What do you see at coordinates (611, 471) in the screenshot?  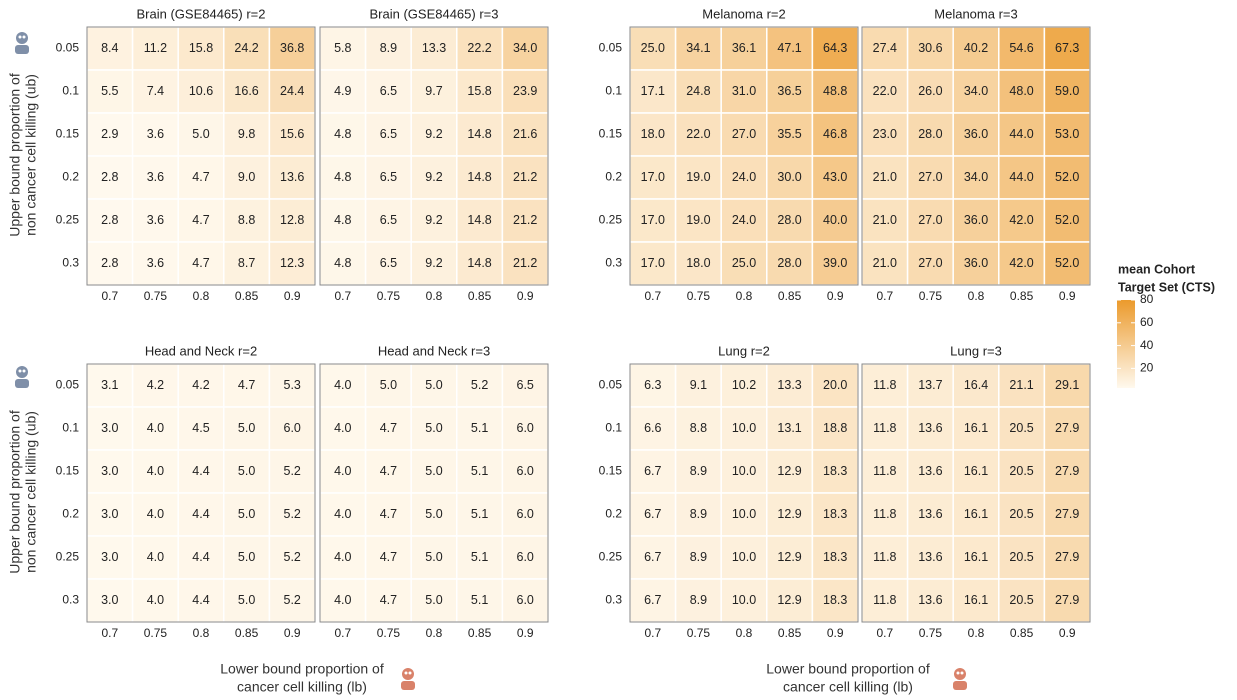 I see `y-tick-label: 0.15` at bounding box center [611, 471].